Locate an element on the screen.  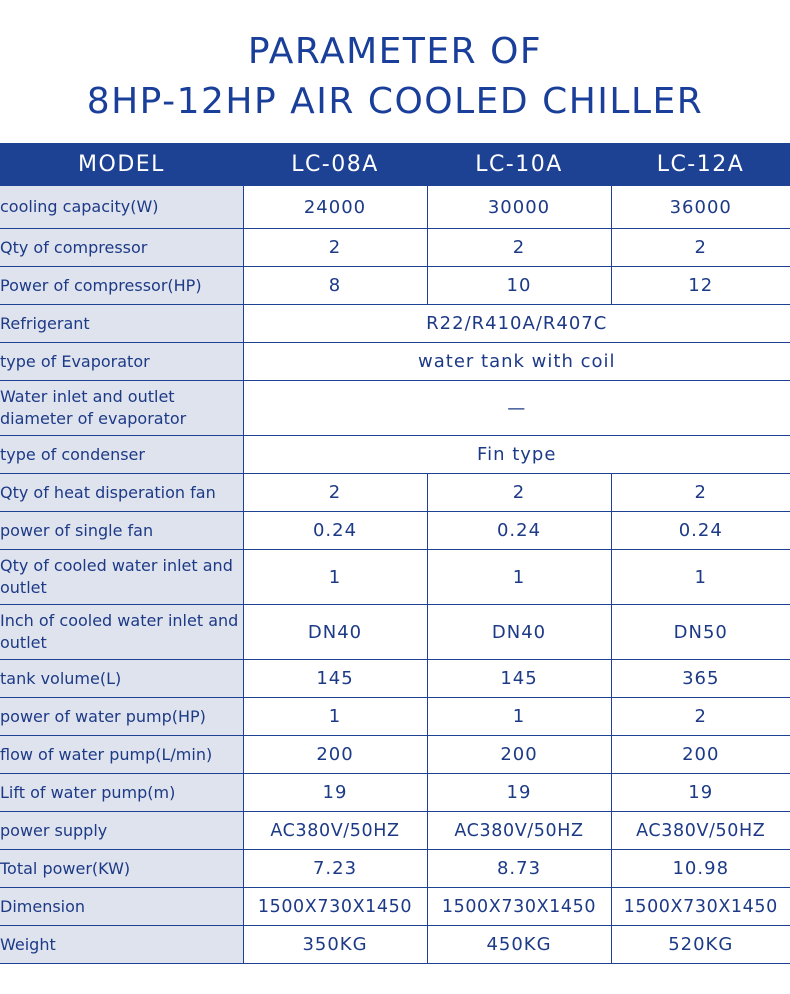
table-row: cooling capacity(W) 24000 30000 36000 is located at coordinates (395, 207).